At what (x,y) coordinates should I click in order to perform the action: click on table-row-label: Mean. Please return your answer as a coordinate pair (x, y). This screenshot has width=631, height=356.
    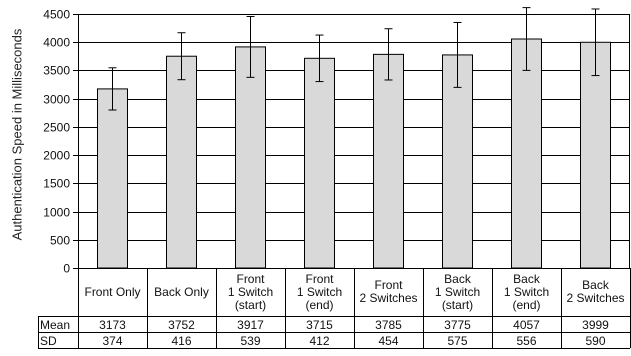
    Looking at the image, I should click on (55, 325).